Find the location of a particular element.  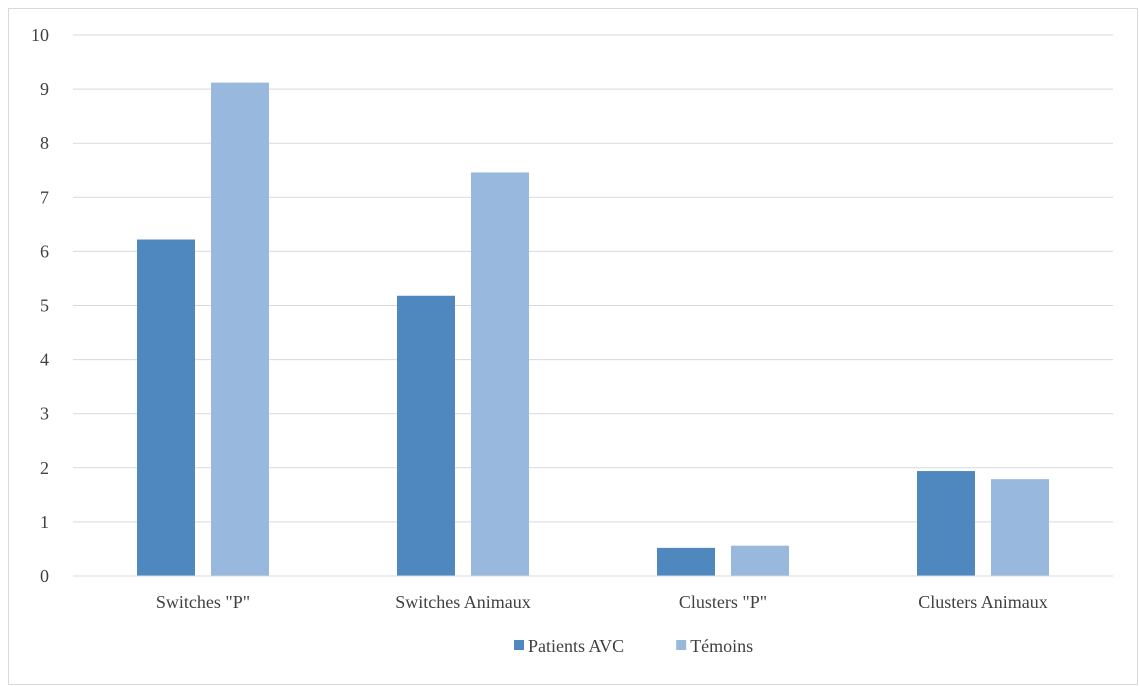

y-tick-label: 3 is located at coordinates (44, 414).